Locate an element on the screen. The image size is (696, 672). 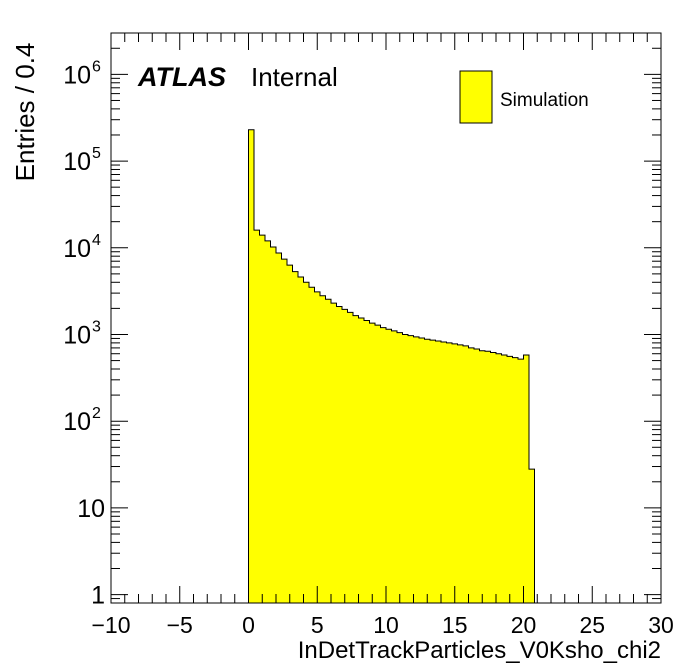
x-tick-label: 20 is located at coordinates (524, 625).